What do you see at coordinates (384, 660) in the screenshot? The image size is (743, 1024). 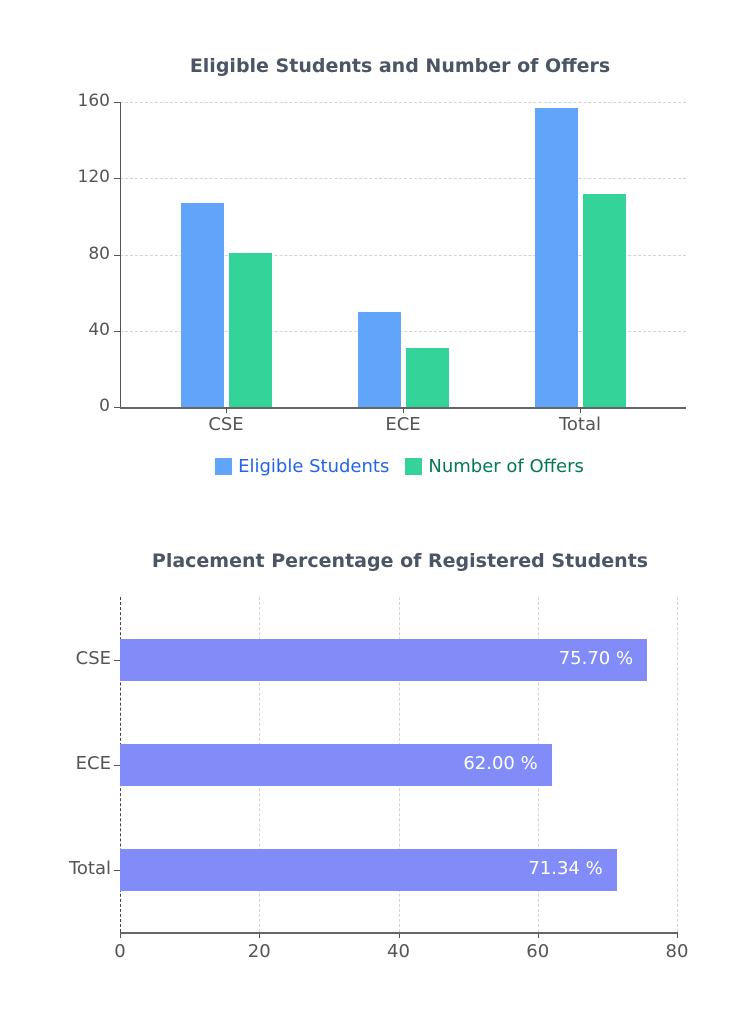 I see `bar-cse` at bounding box center [384, 660].